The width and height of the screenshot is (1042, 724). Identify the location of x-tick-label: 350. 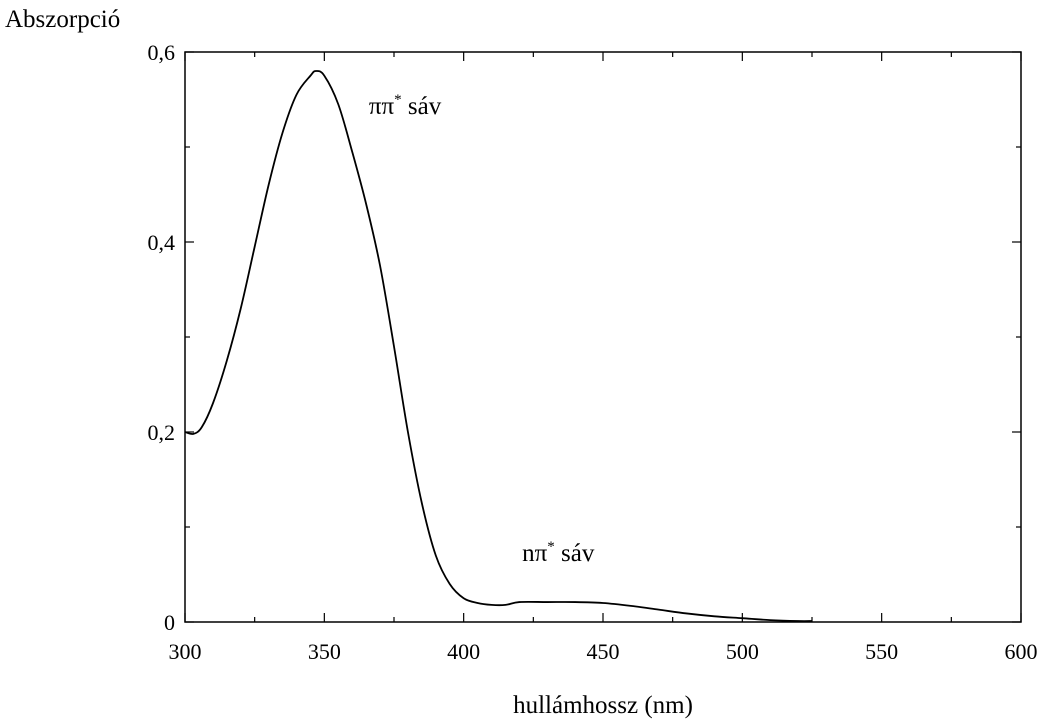
(324, 651).